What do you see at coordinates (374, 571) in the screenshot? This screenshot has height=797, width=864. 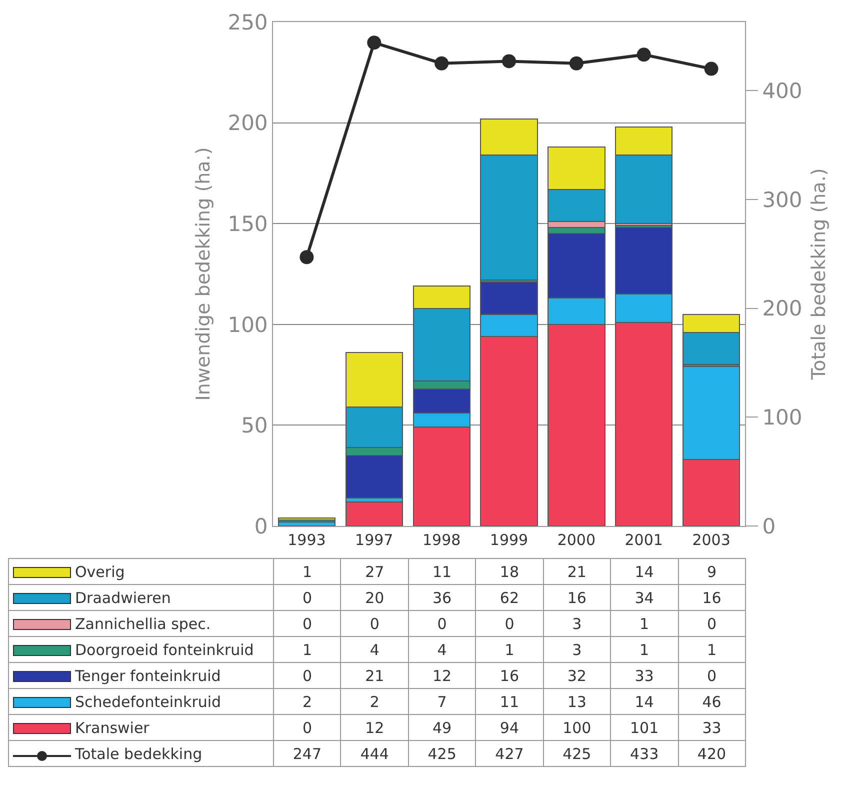 I see `data-label: 27` at bounding box center [374, 571].